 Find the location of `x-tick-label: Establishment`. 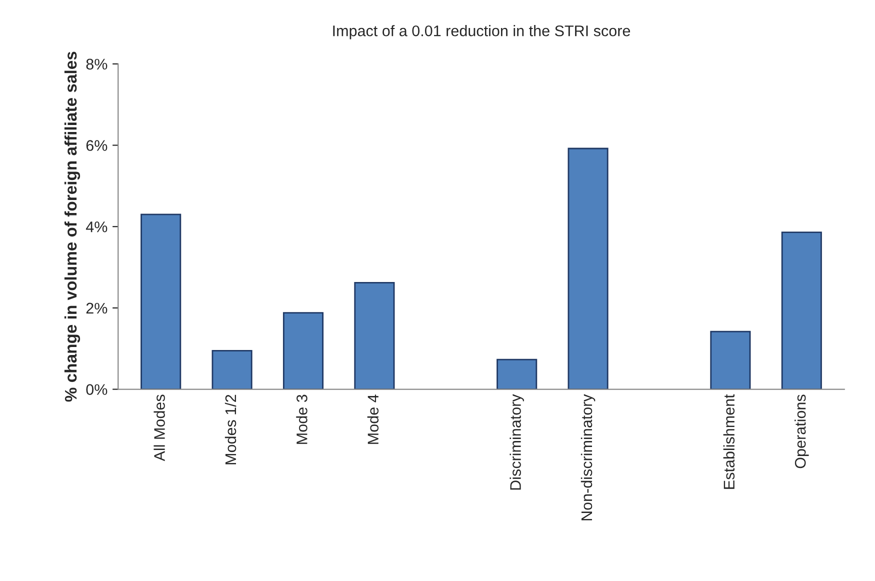

x-tick-label: Establishment is located at coordinates (729, 441).